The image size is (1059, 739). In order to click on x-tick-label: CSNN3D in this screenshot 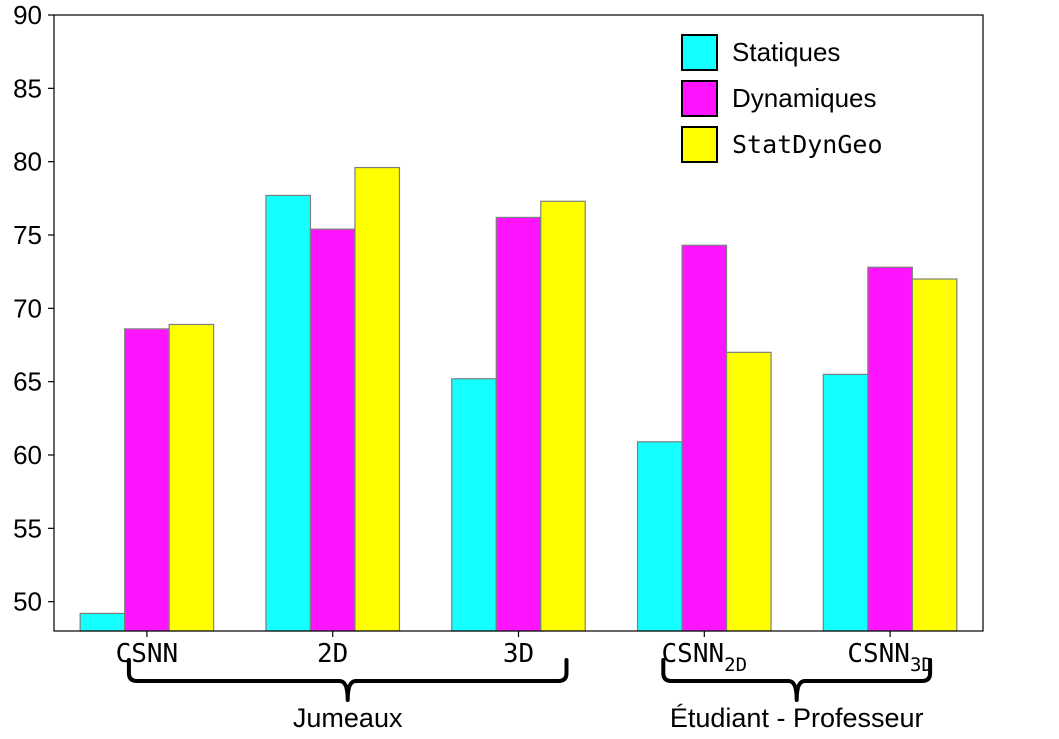, I will do `click(890, 657)`.